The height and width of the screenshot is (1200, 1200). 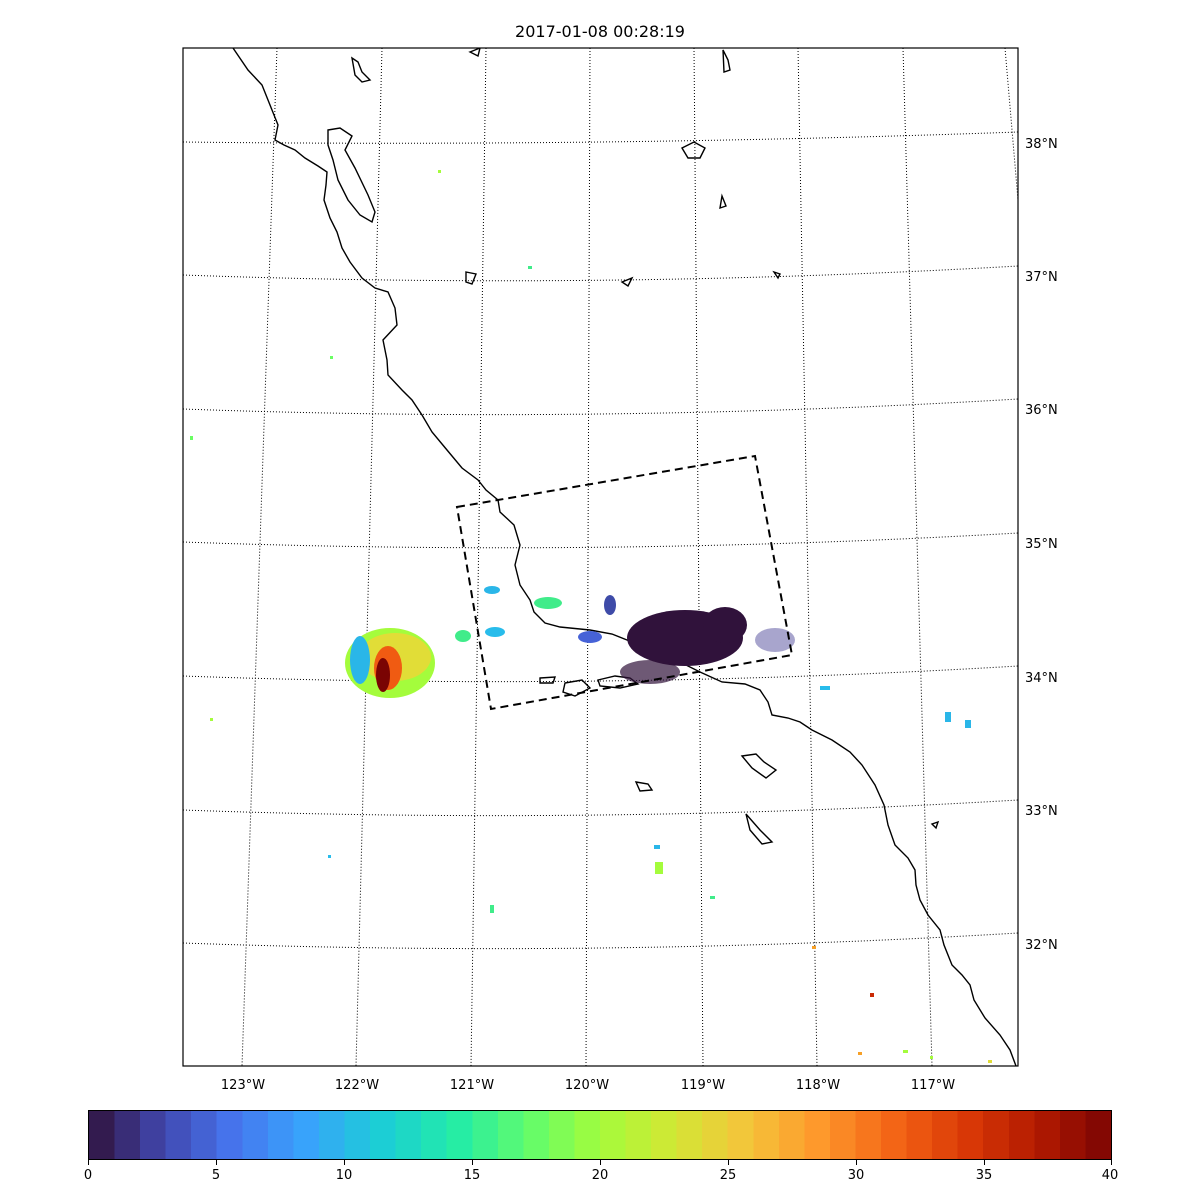 What do you see at coordinates (216, 1175) in the screenshot?
I see `colorbar-tick-label: 5` at bounding box center [216, 1175].